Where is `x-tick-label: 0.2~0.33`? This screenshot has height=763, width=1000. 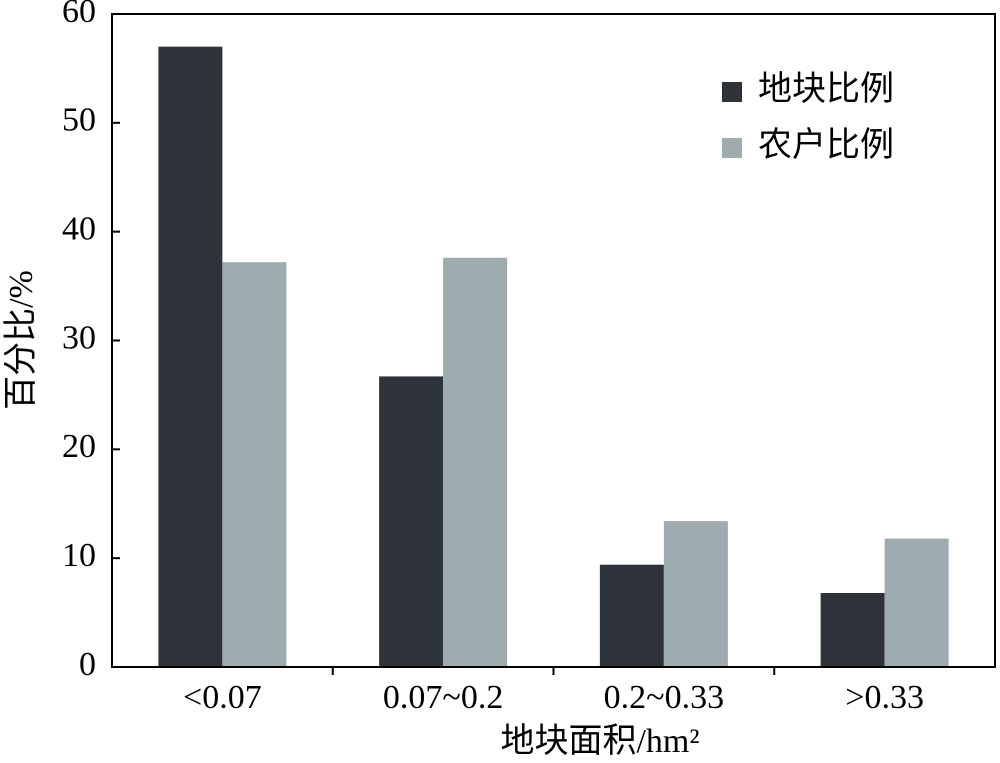
x-tick-label: 0.2~0.33 is located at coordinates (664, 697).